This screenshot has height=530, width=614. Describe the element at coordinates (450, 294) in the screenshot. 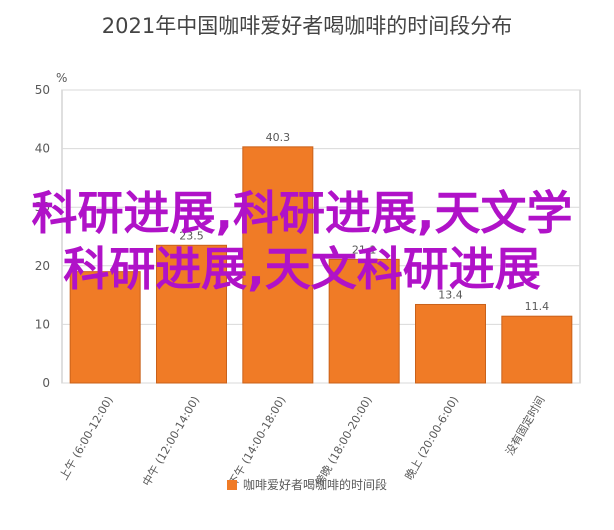

I see `data-label: 13.4` at that location.